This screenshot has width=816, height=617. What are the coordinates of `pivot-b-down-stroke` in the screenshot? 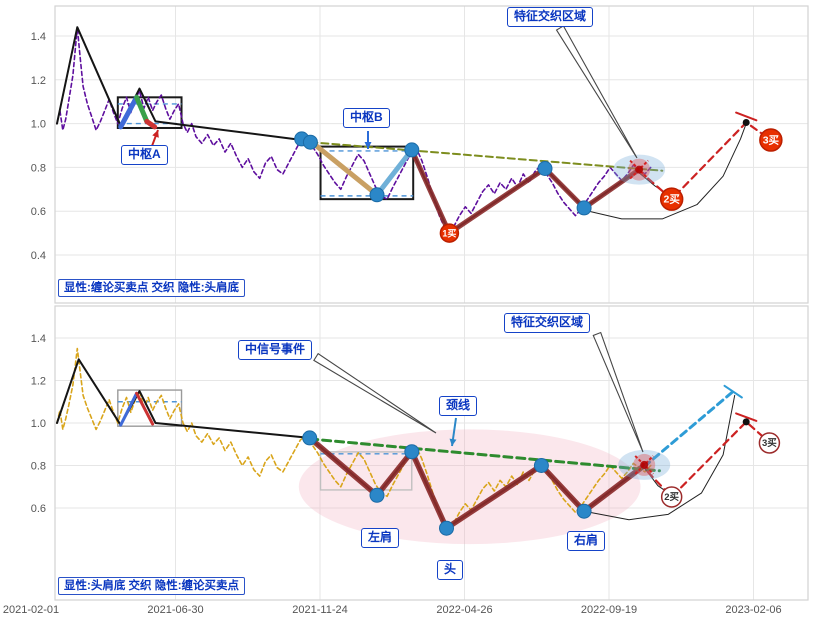 It's located at (343, 168).